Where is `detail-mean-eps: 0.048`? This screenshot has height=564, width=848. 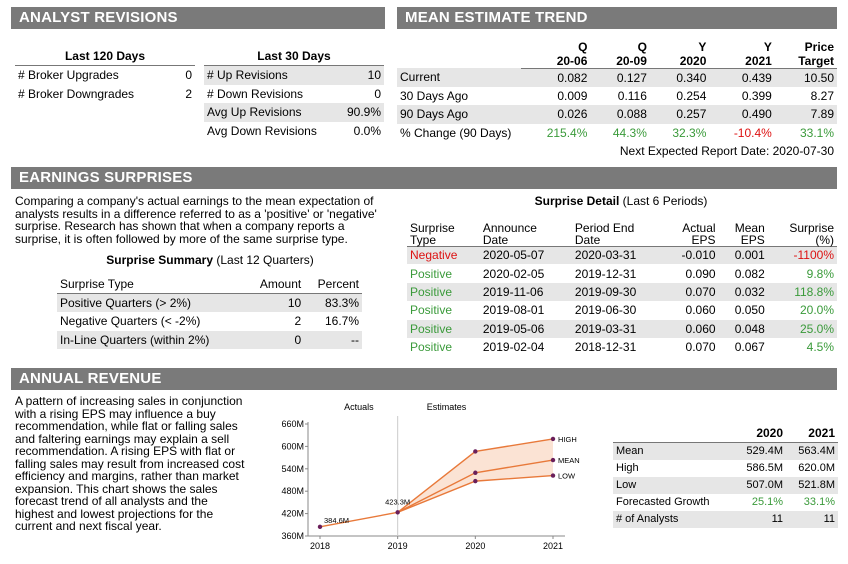
detail-mean-eps: 0.048 is located at coordinates (749, 328).